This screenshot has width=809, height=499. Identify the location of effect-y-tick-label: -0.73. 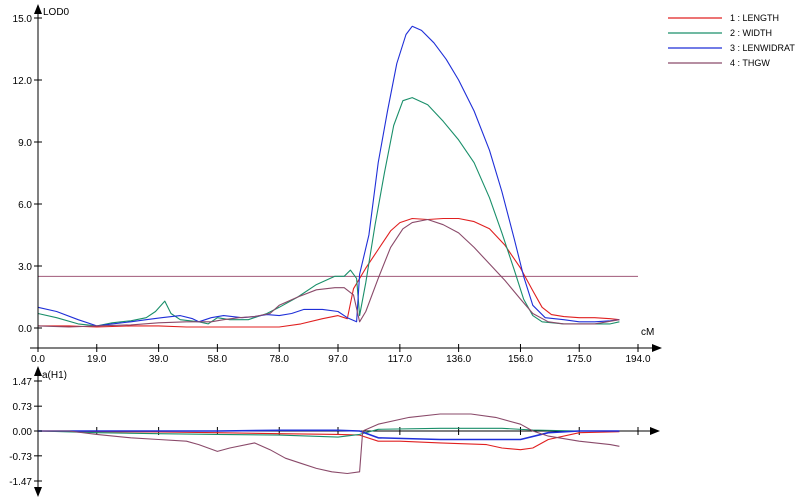
(20, 457).